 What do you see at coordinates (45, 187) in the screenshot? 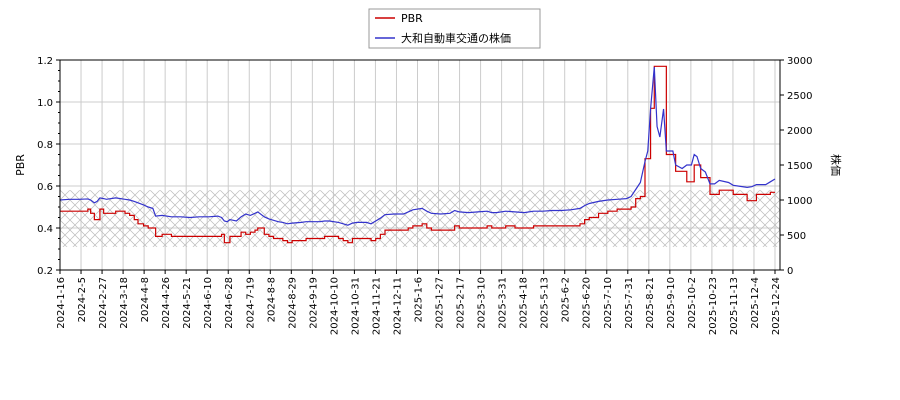
I see `left-tick-label: 0.6` at bounding box center [45, 187].